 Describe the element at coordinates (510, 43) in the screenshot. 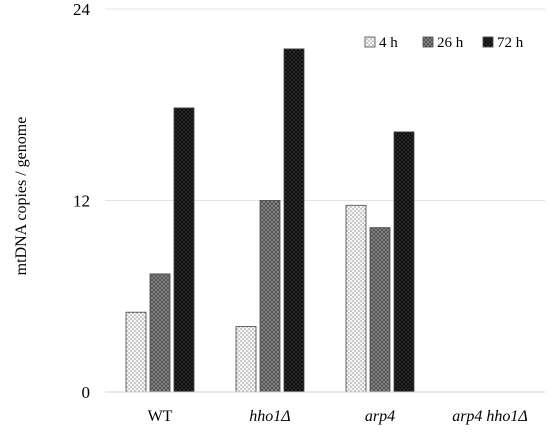

I see `legend-label: 72 h` at that location.